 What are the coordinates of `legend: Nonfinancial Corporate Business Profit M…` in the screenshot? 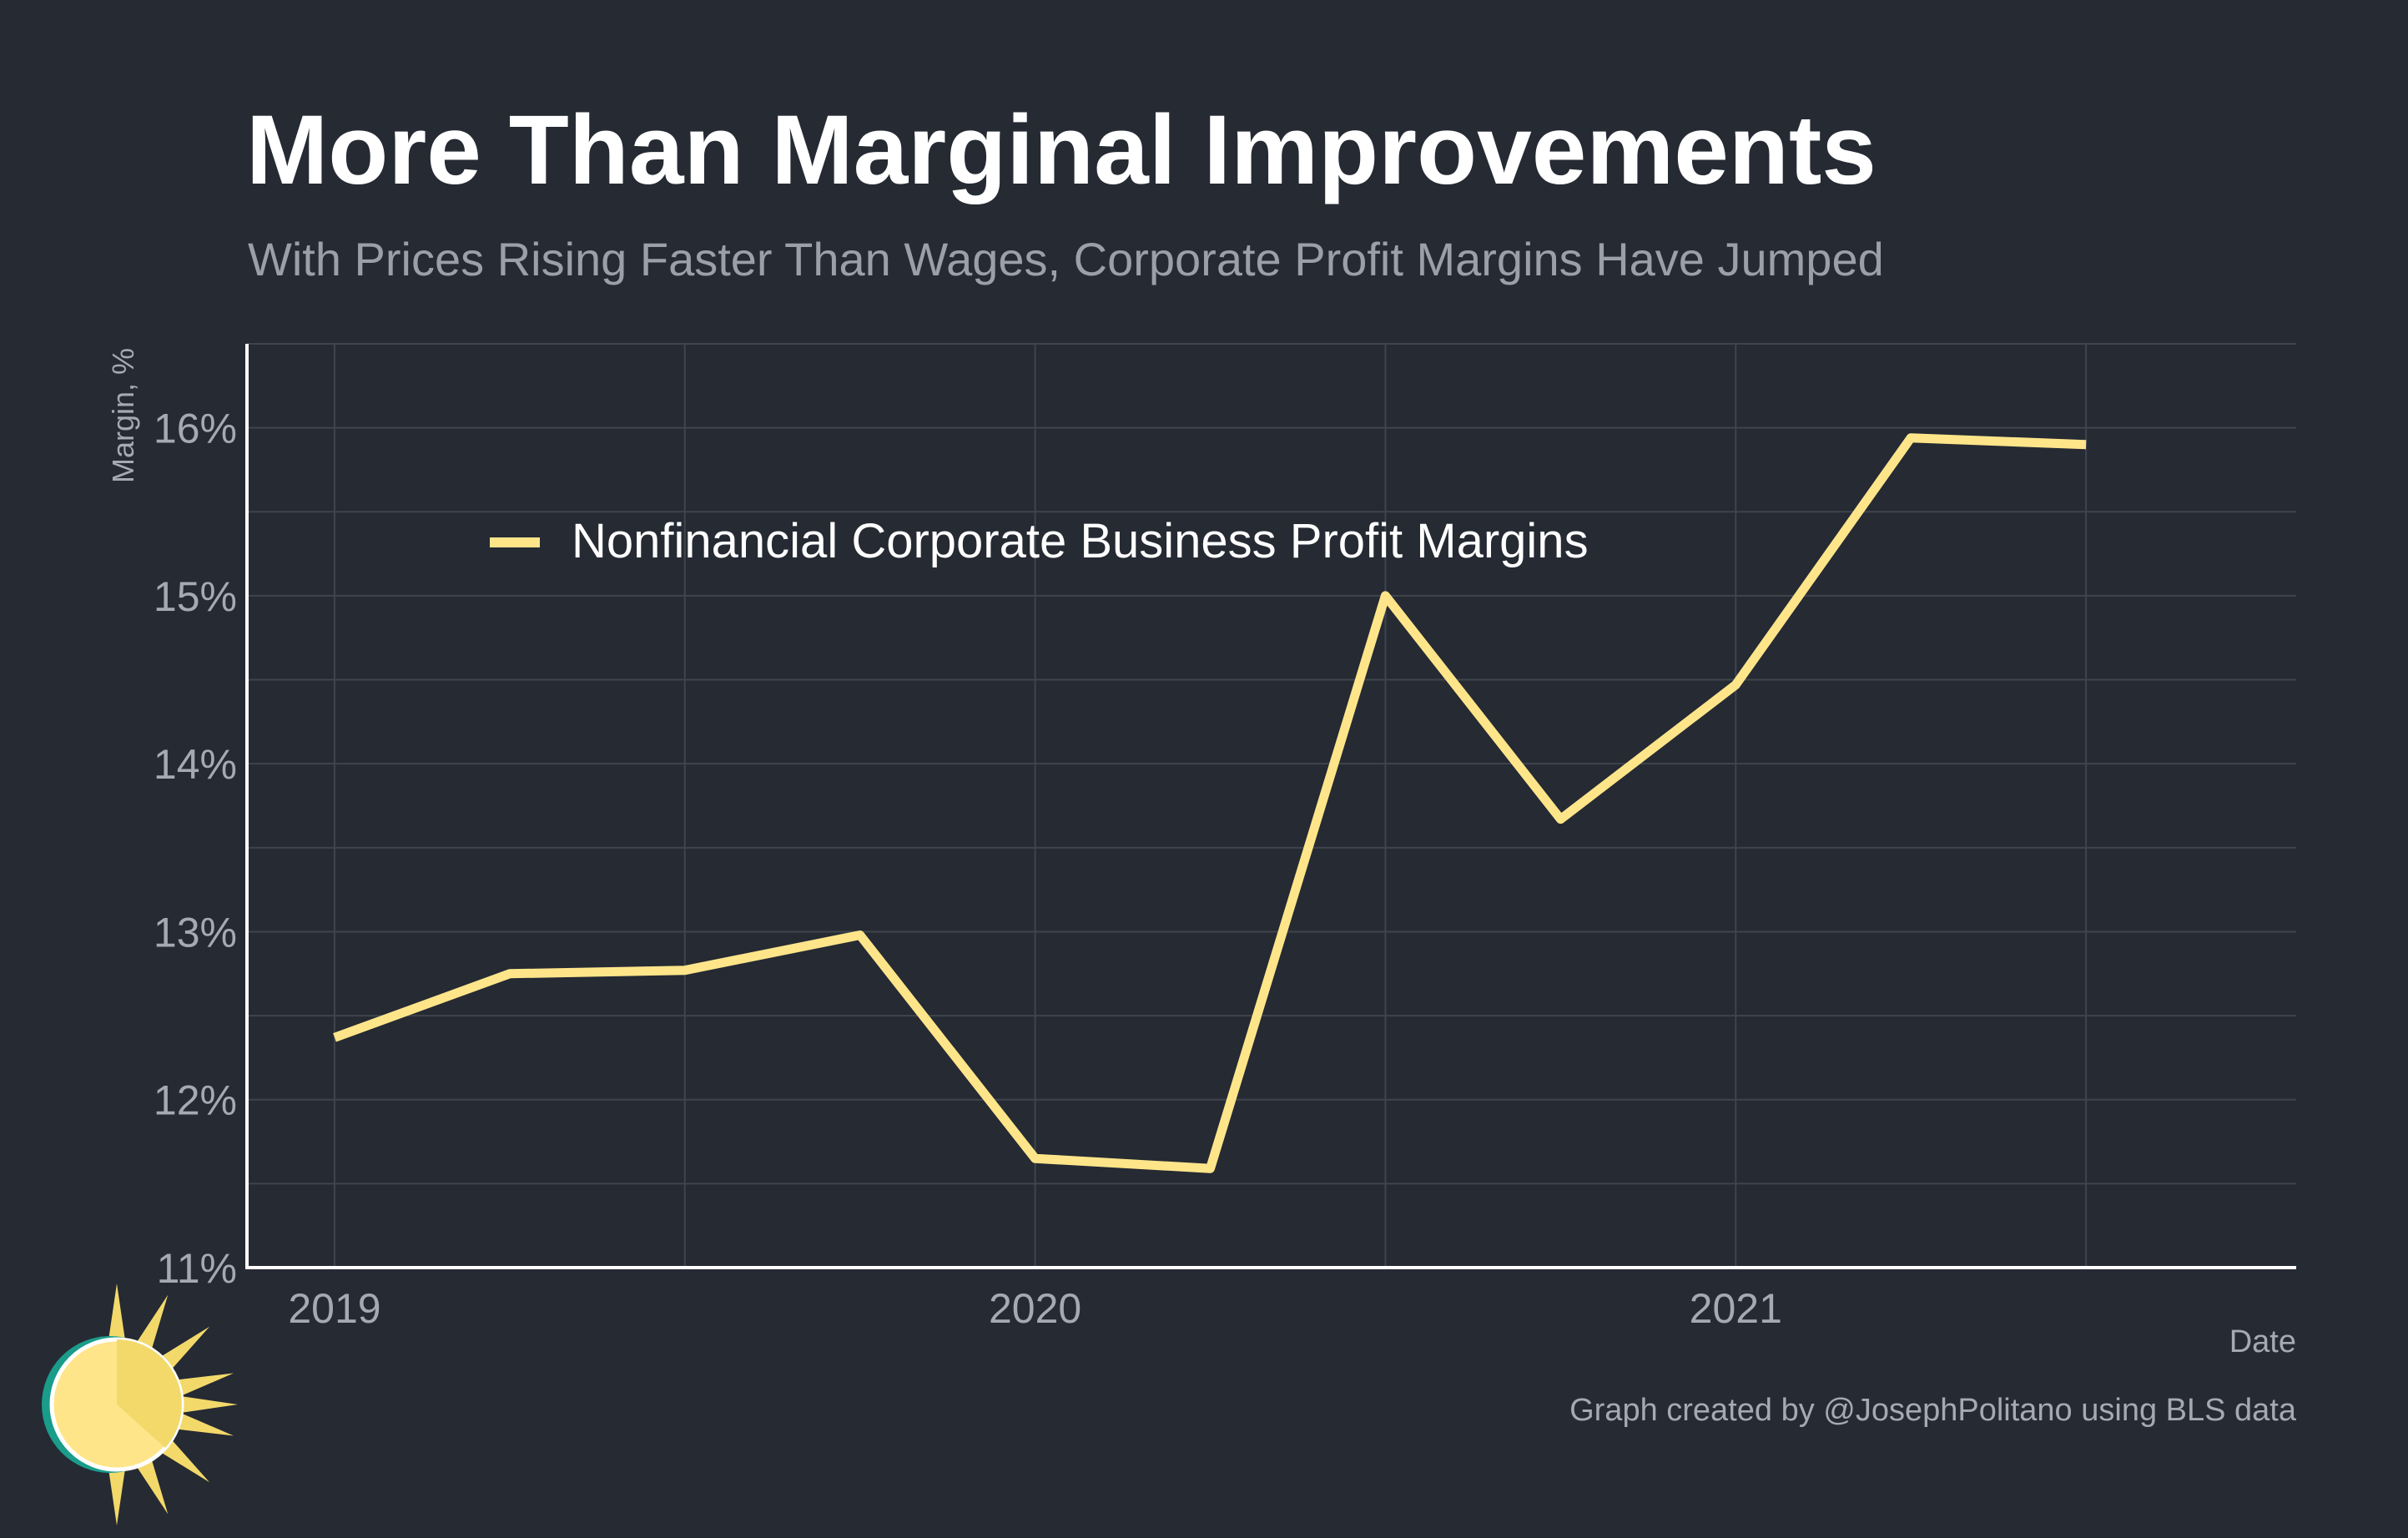 It's located at (1039, 541).